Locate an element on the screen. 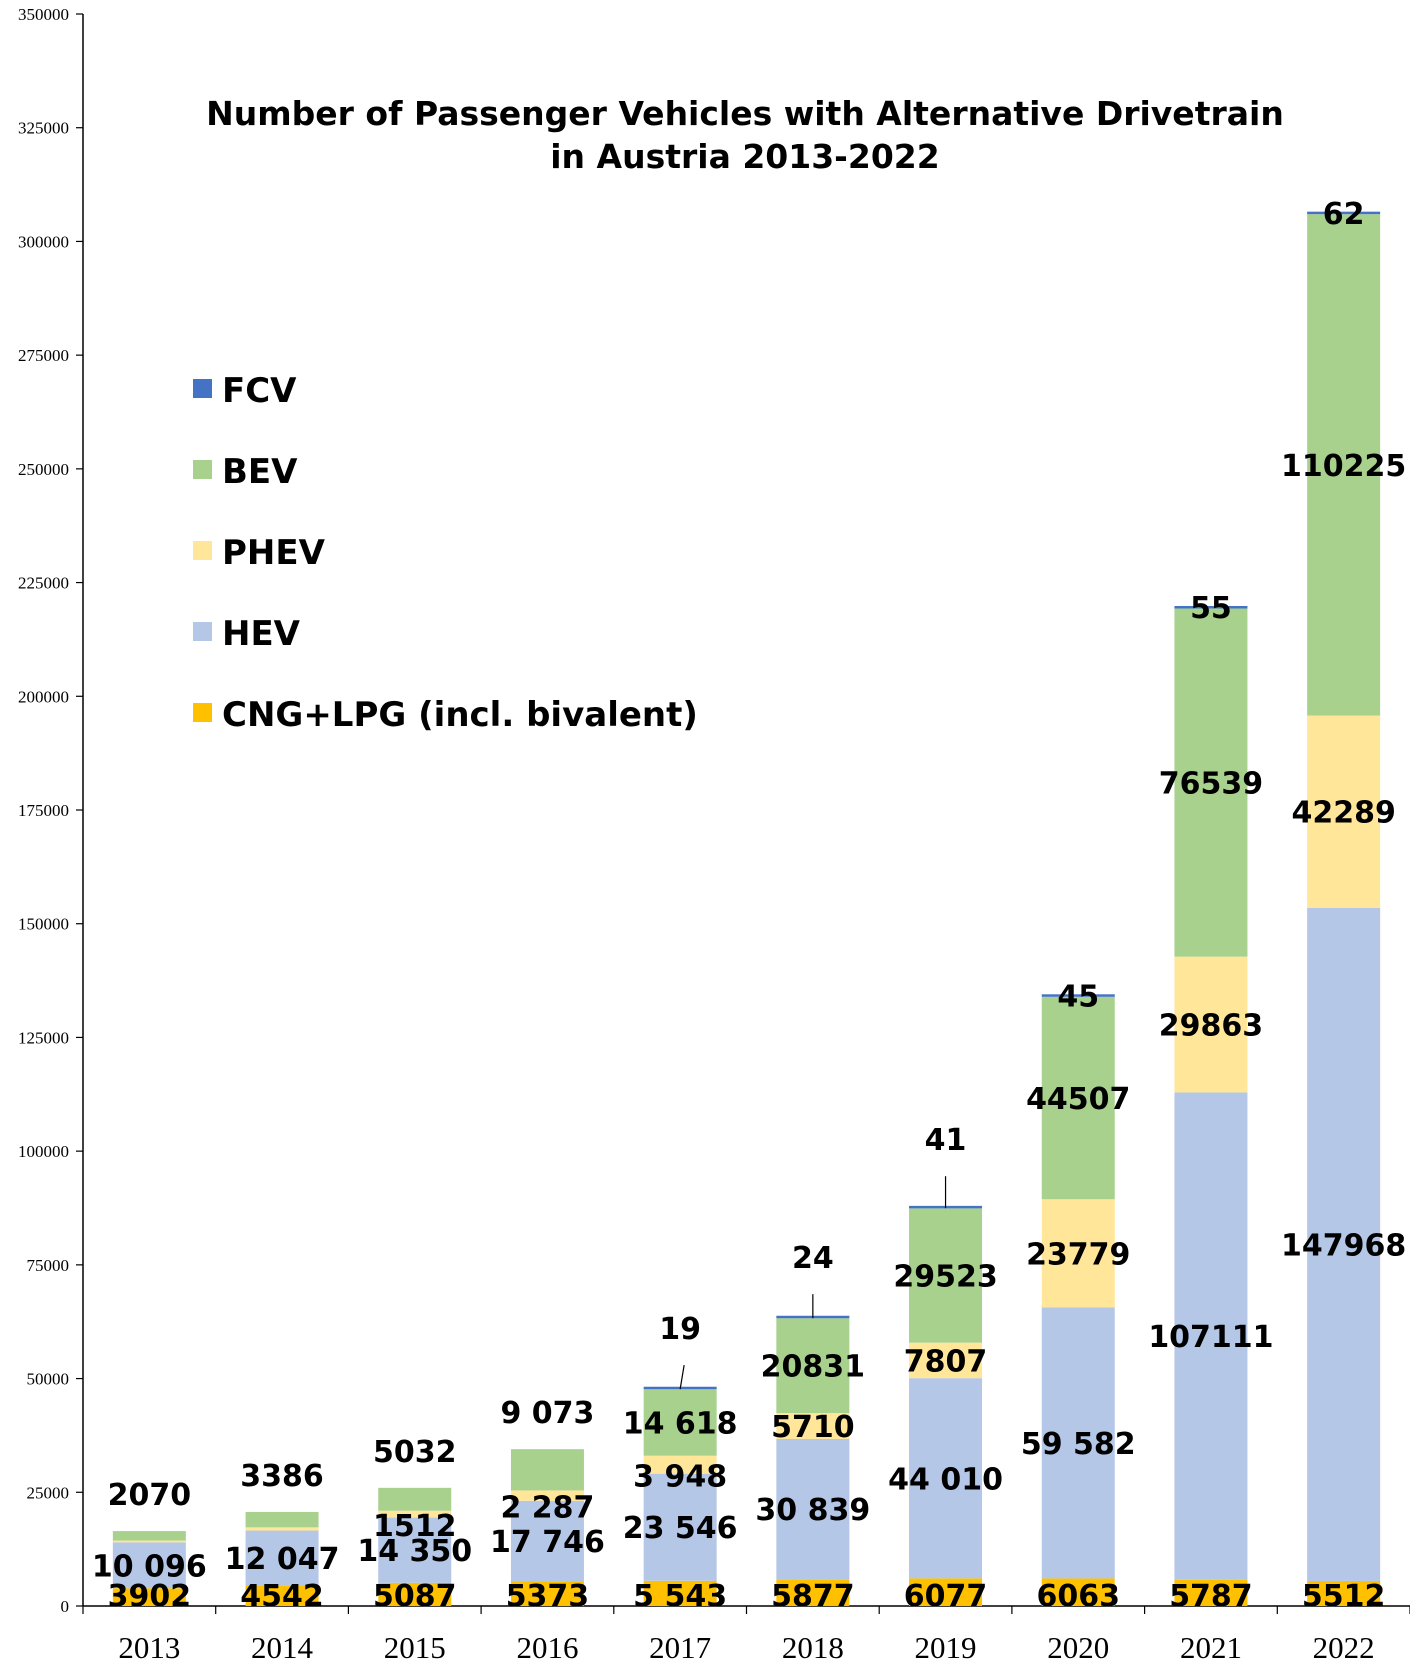 The width and height of the screenshot is (1410, 1674). y-tick-label: 50000 is located at coordinates (48, 1379).